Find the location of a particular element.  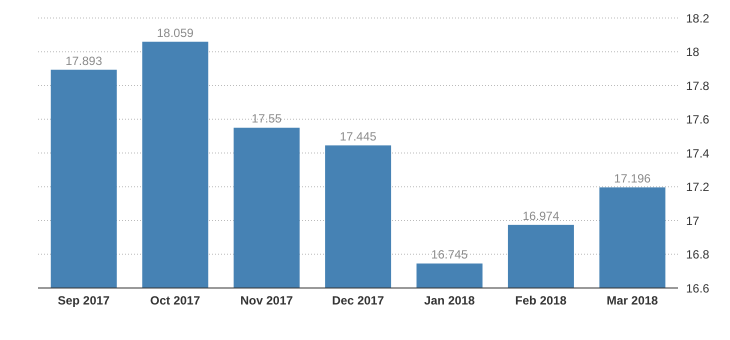

data-label: 17.196 is located at coordinates (633, 178).